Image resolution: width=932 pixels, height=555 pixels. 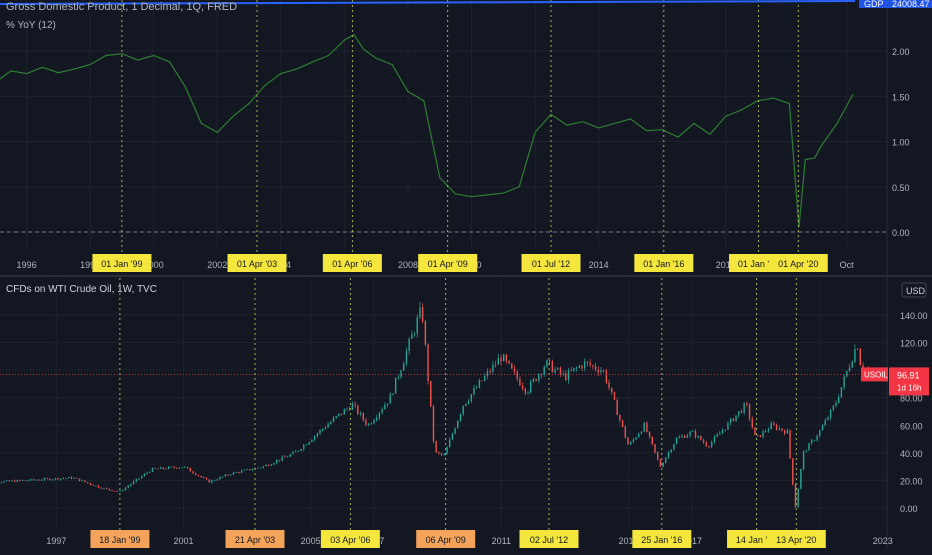 What do you see at coordinates (56, 541) in the screenshot?
I see `bottom-x-tick-label: 1997` at bounding box center [56, 541].